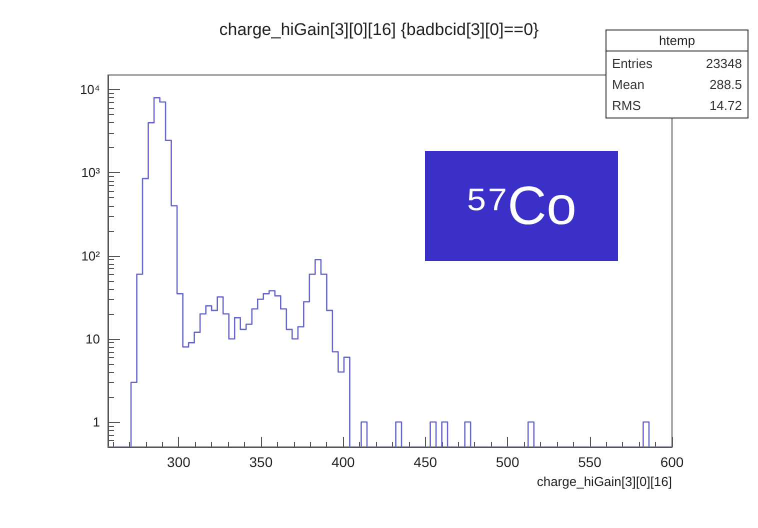  What do you see at coordinates (179, 462) in the screenshot?
I see `x-tick-label: 300` at bounding box center [179, 462].